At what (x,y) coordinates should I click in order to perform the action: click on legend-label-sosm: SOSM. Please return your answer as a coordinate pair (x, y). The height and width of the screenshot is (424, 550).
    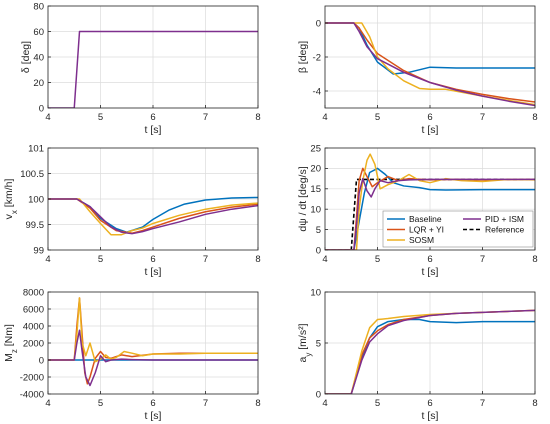
    Looking at the image, I should click on (421, 240).